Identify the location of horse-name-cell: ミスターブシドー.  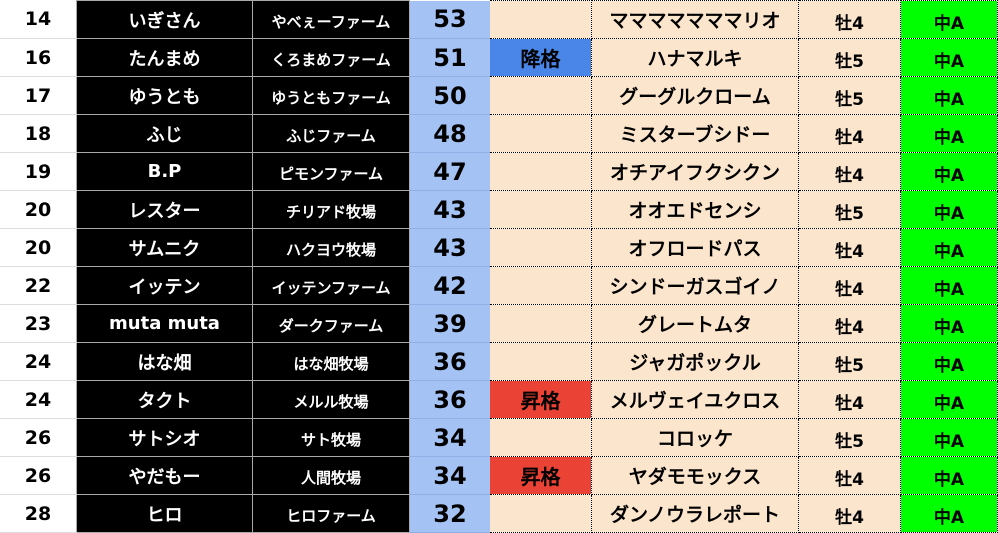
(695, 133).